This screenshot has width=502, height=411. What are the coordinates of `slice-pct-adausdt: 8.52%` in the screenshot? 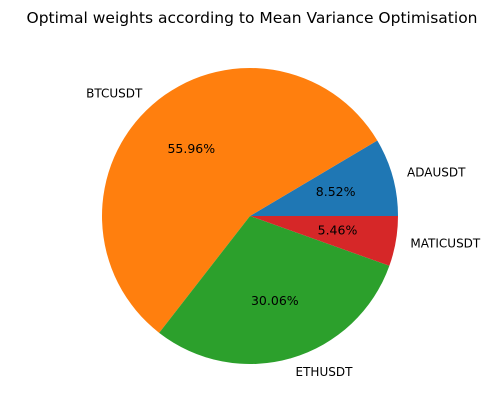 It's located at (336, 191).